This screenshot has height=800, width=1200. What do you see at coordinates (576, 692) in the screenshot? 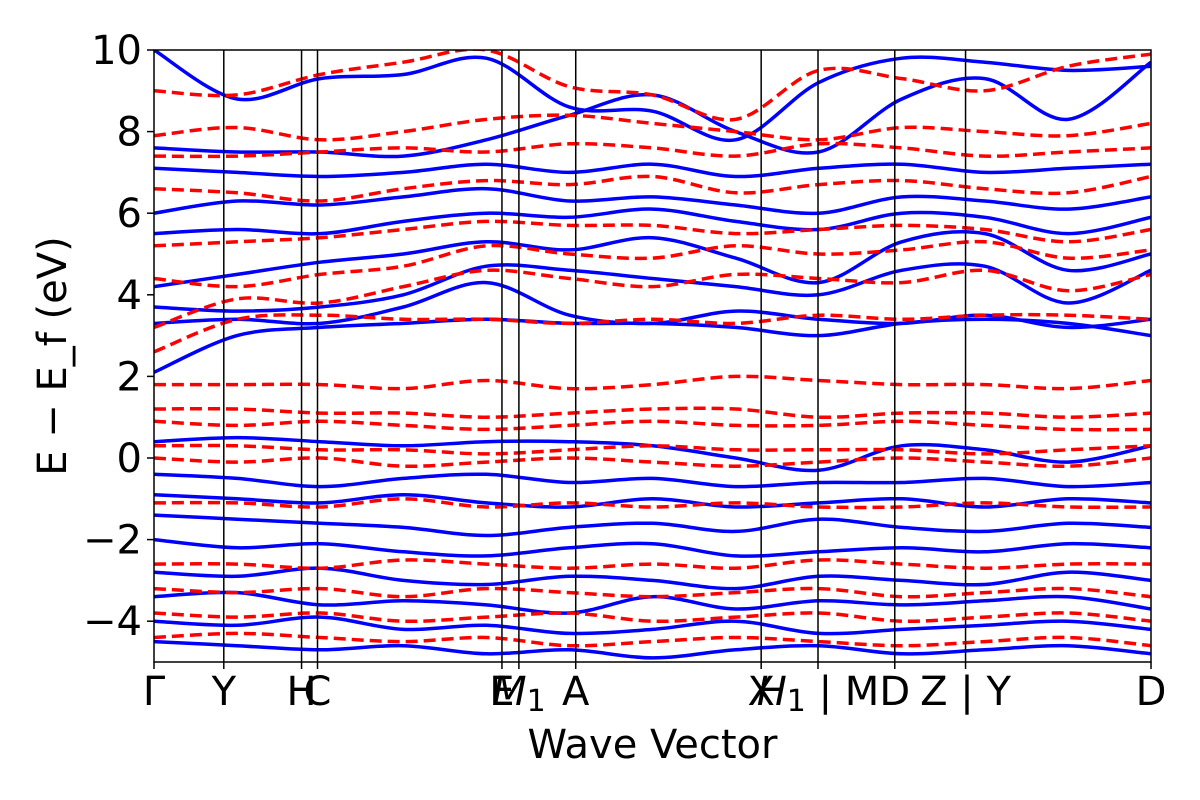
I see `x-tick-label: A` at bounding box center [576, 692].